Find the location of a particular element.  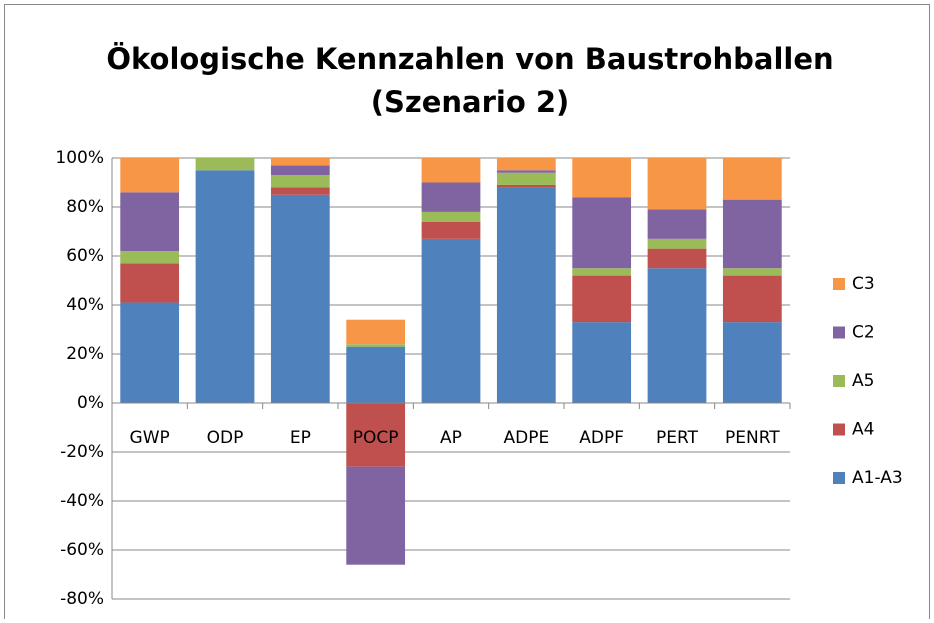

y-tick-label: 60% is located at coordinates (85, 256).